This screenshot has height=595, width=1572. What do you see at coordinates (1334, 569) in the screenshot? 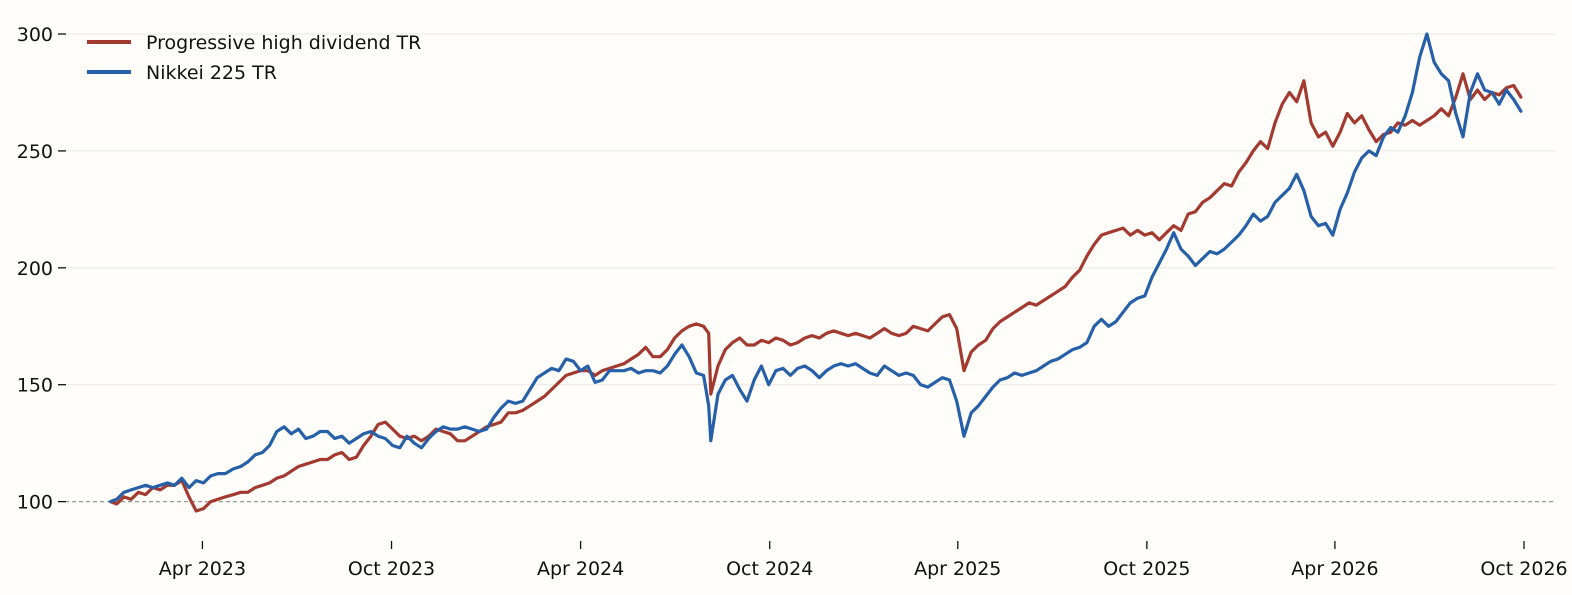
I see `x-tick-label-2026-04-01: Apr 2026` at bounding box center [1334, 569].